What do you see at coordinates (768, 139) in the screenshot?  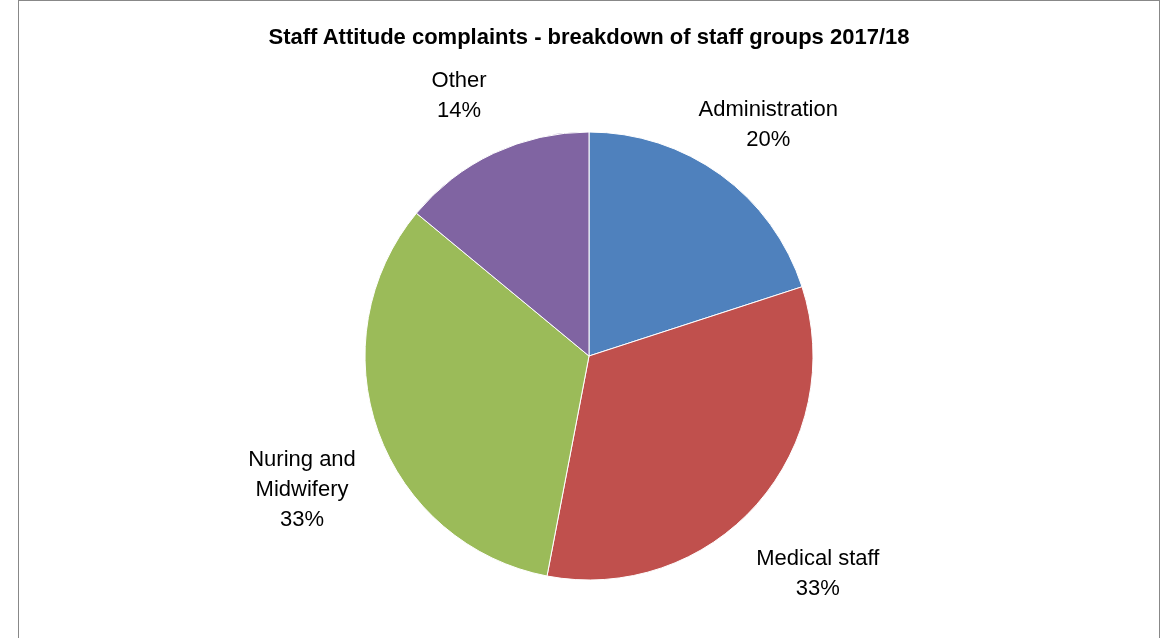 I see `data-label: 20%` at bounding box center [768, 139].